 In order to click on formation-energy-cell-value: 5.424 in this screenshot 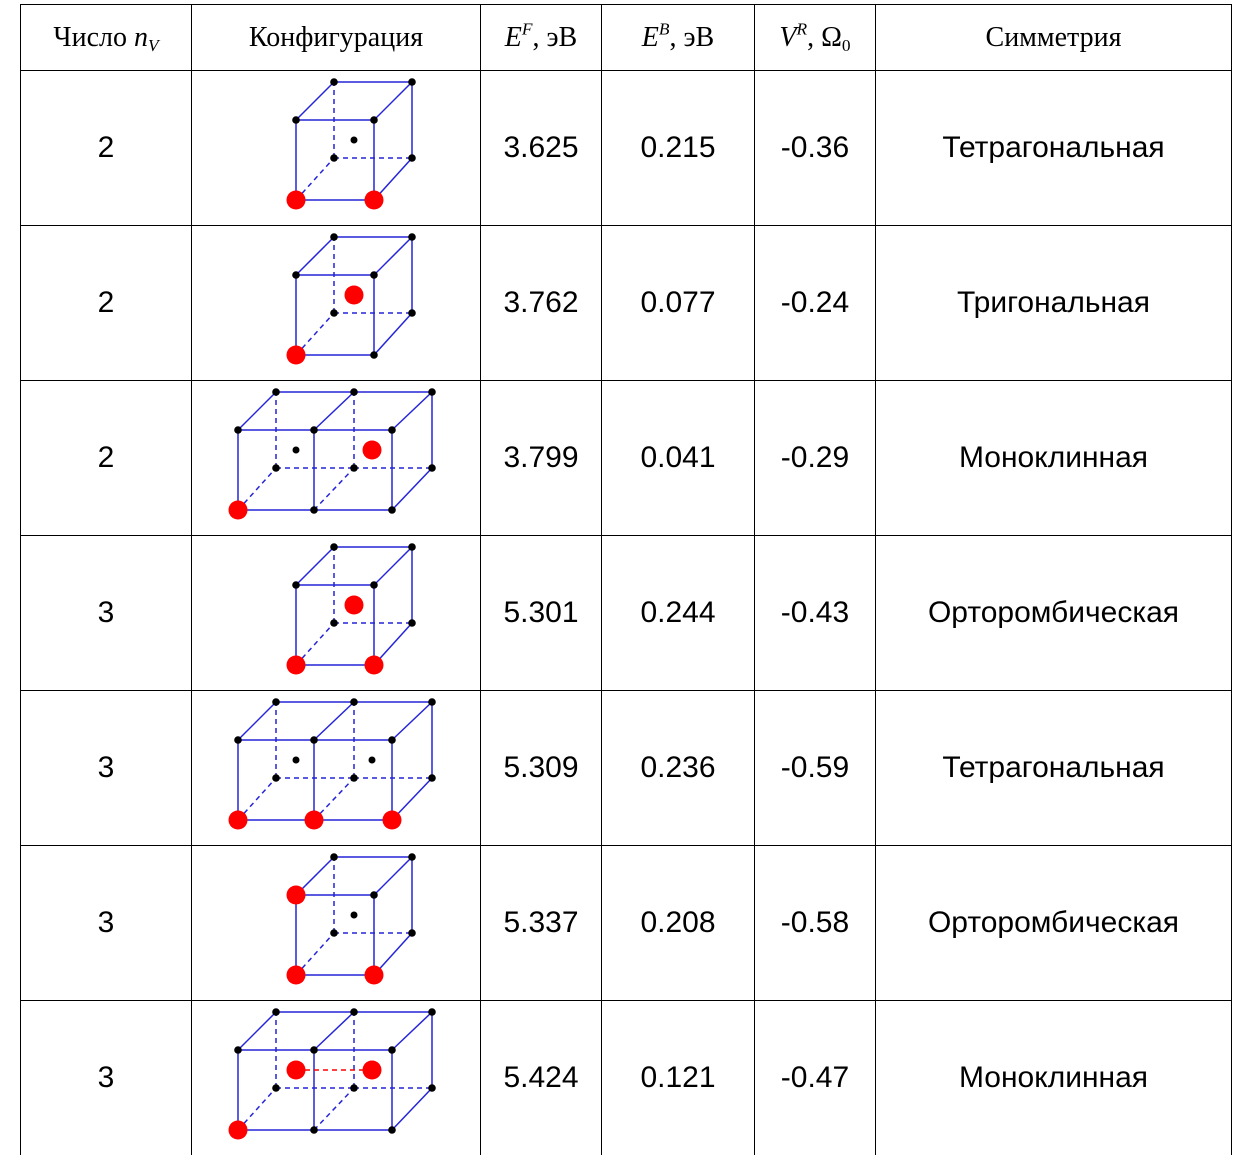, I will do `click(540, 1077)`.